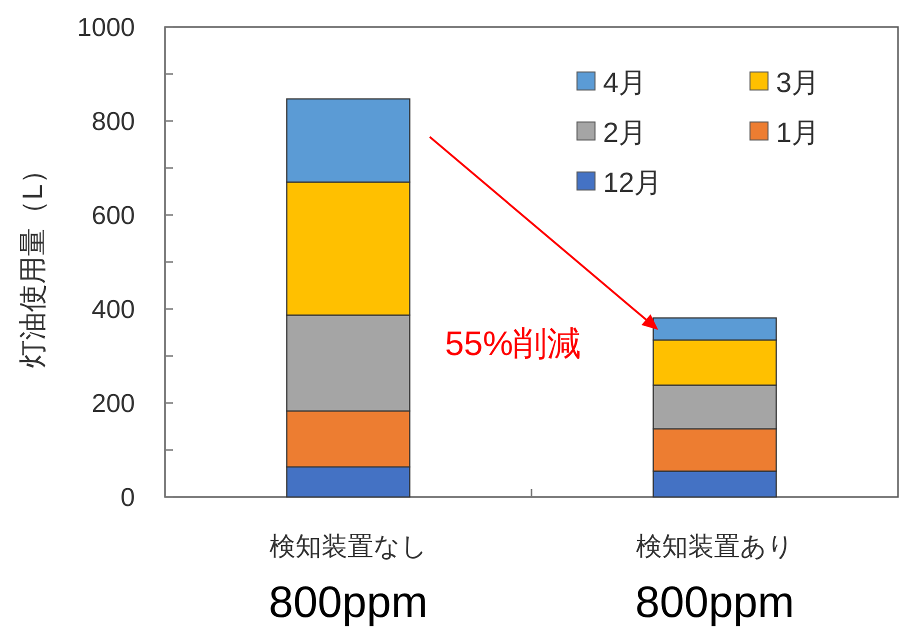 The image size is (903, 627). I want to click on y-tick-label: 0, so click(127, 497).